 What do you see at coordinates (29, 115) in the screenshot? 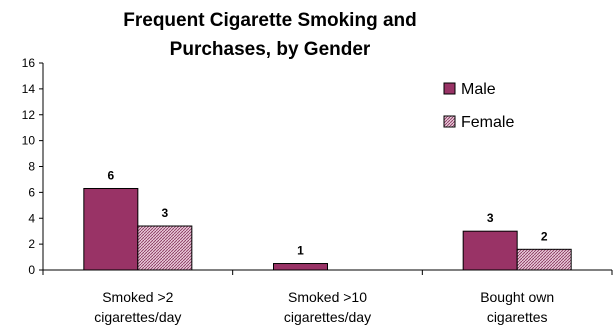
I see `y-tick-label: 12` at bounding box center [29, 115].